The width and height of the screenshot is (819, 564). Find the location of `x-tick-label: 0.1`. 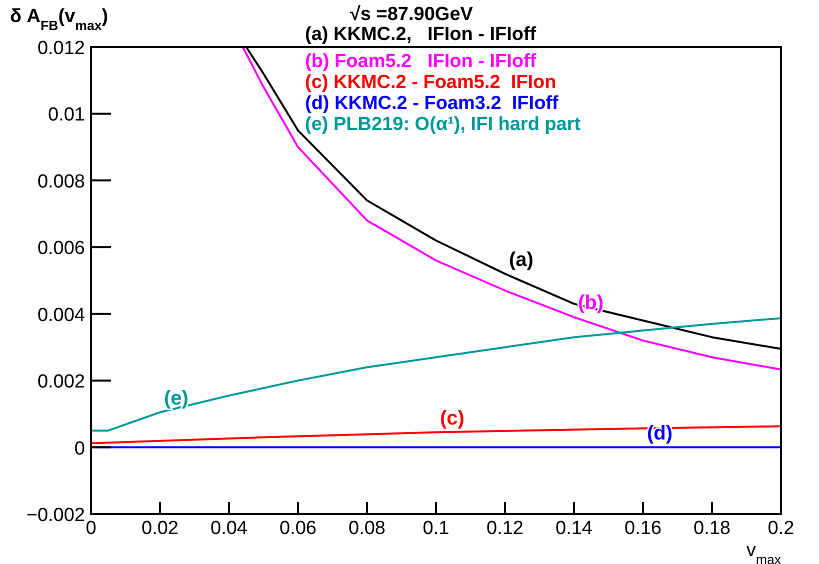

x-tick-label: 0.1 is located at coordinates (436, 528).